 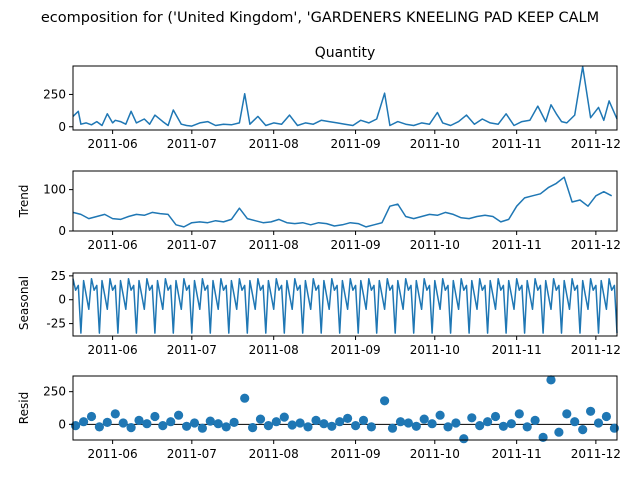 I want to click on axes-frame-resid, so click(x=345, y=408).